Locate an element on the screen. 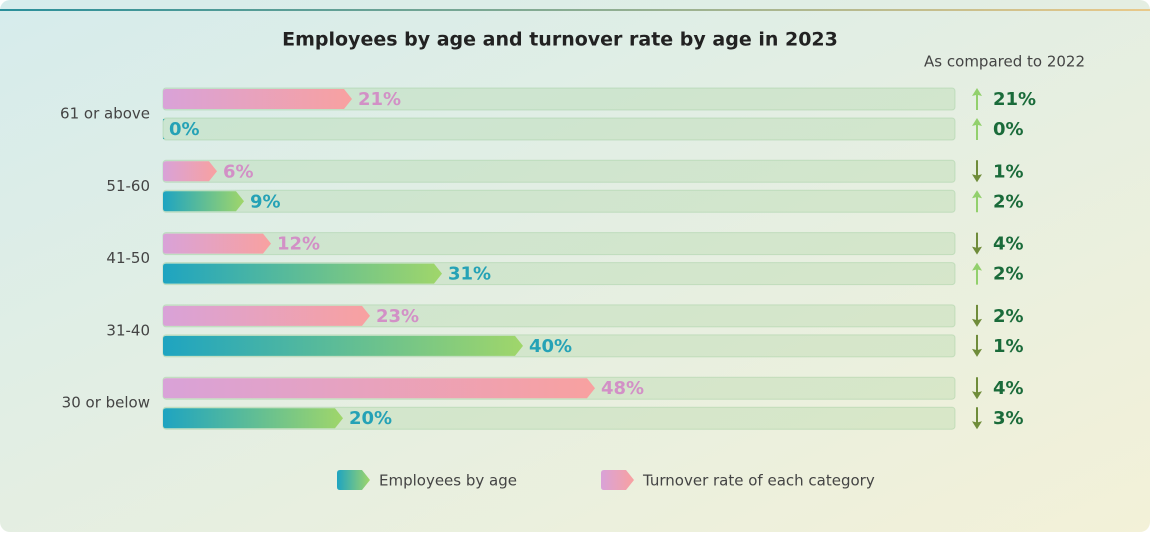  value-label: 12% is located at coordinates (298, 244).